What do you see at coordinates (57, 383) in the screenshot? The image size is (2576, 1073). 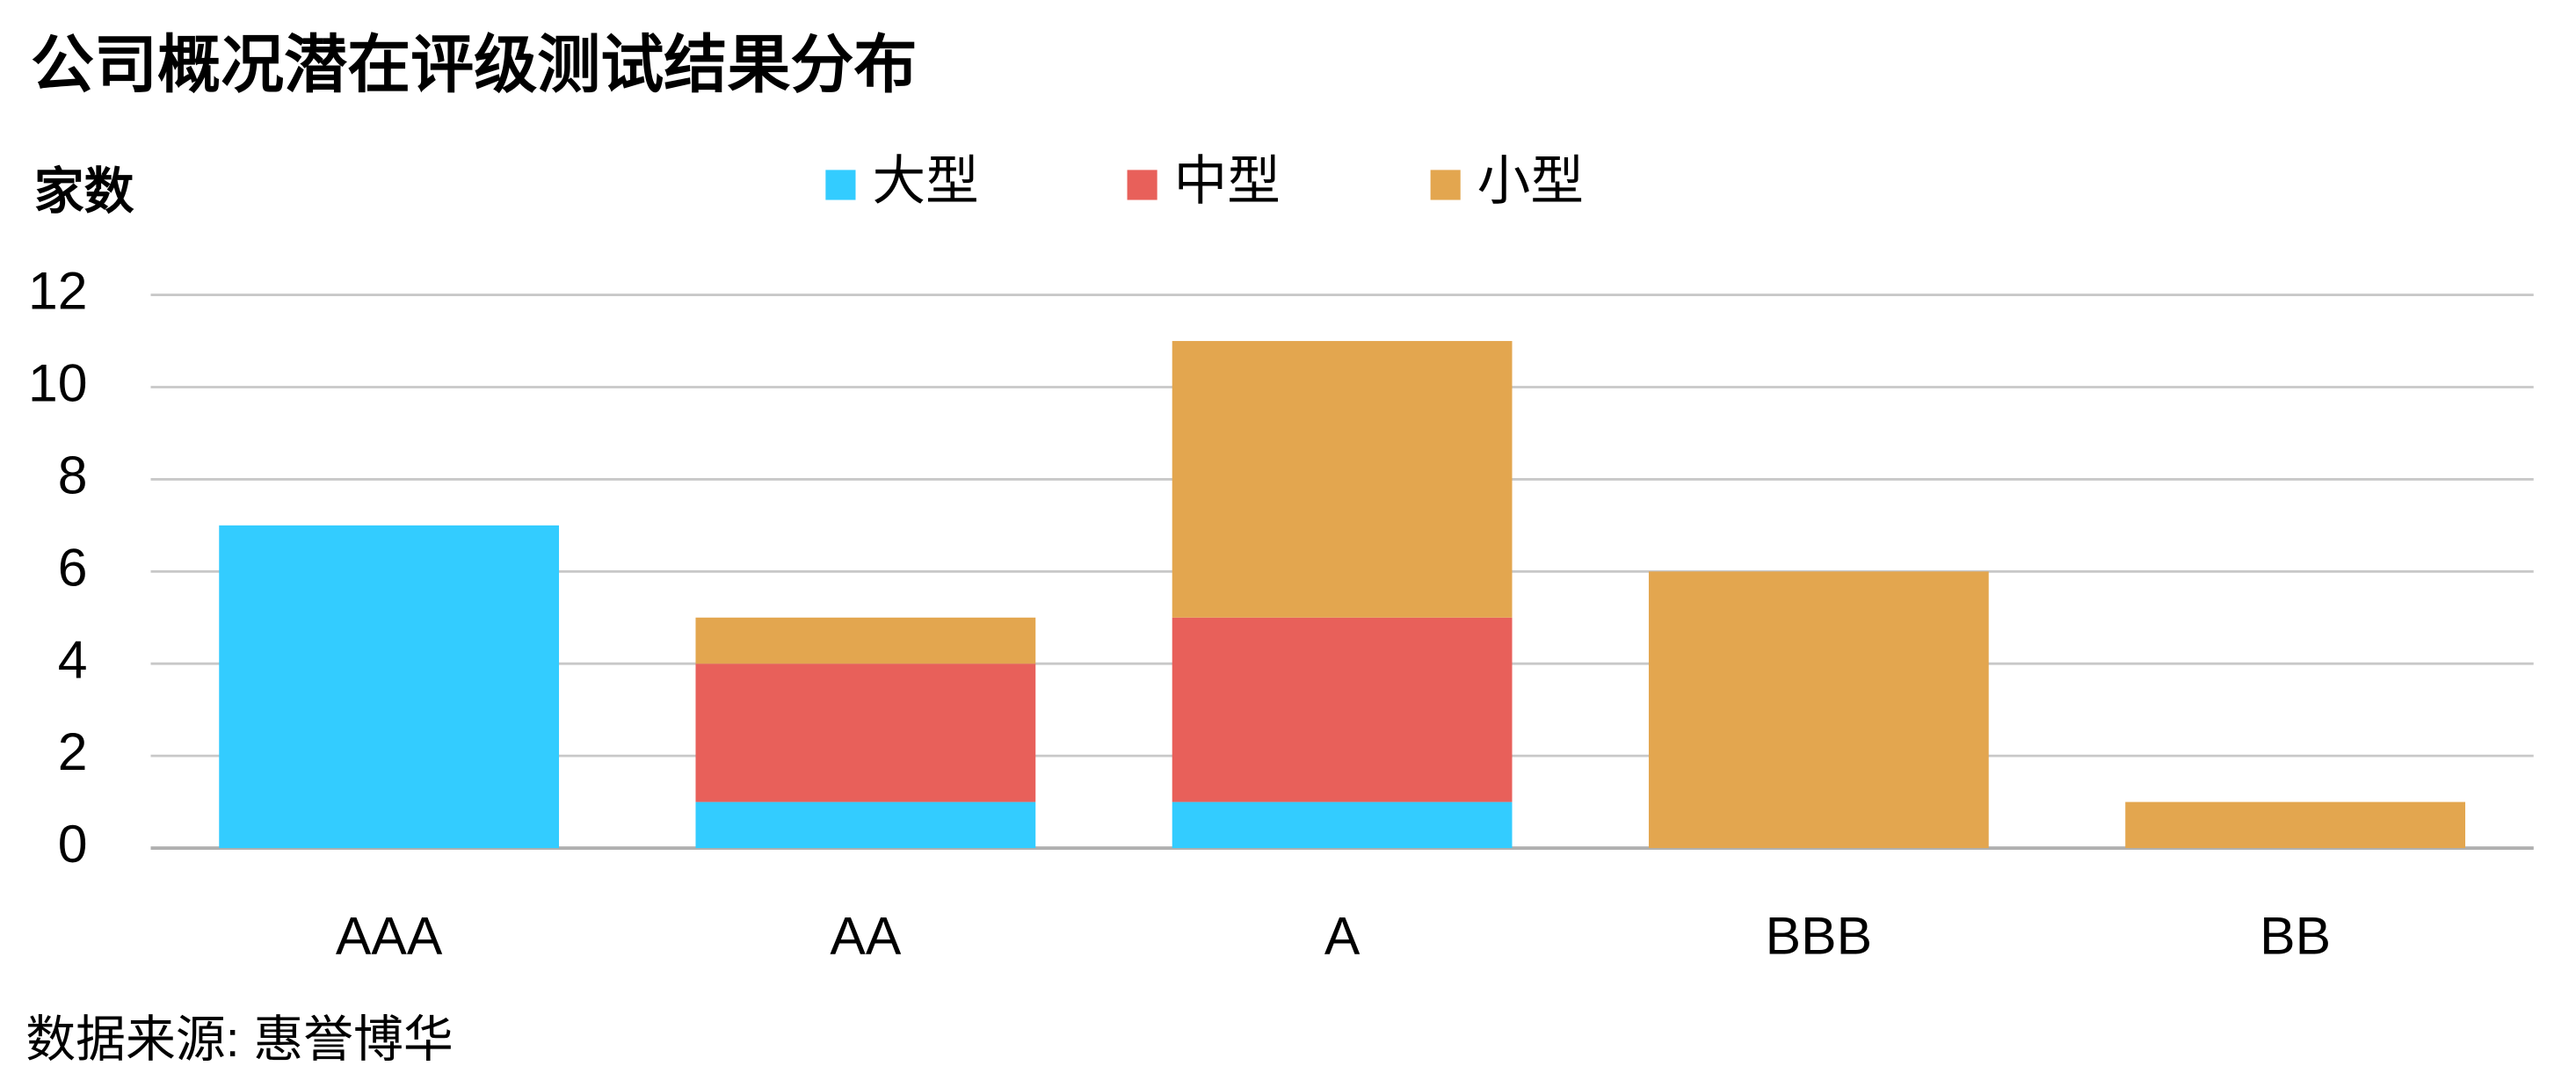 I see `y-tick-label: 10` at bounding box center [57, 383].